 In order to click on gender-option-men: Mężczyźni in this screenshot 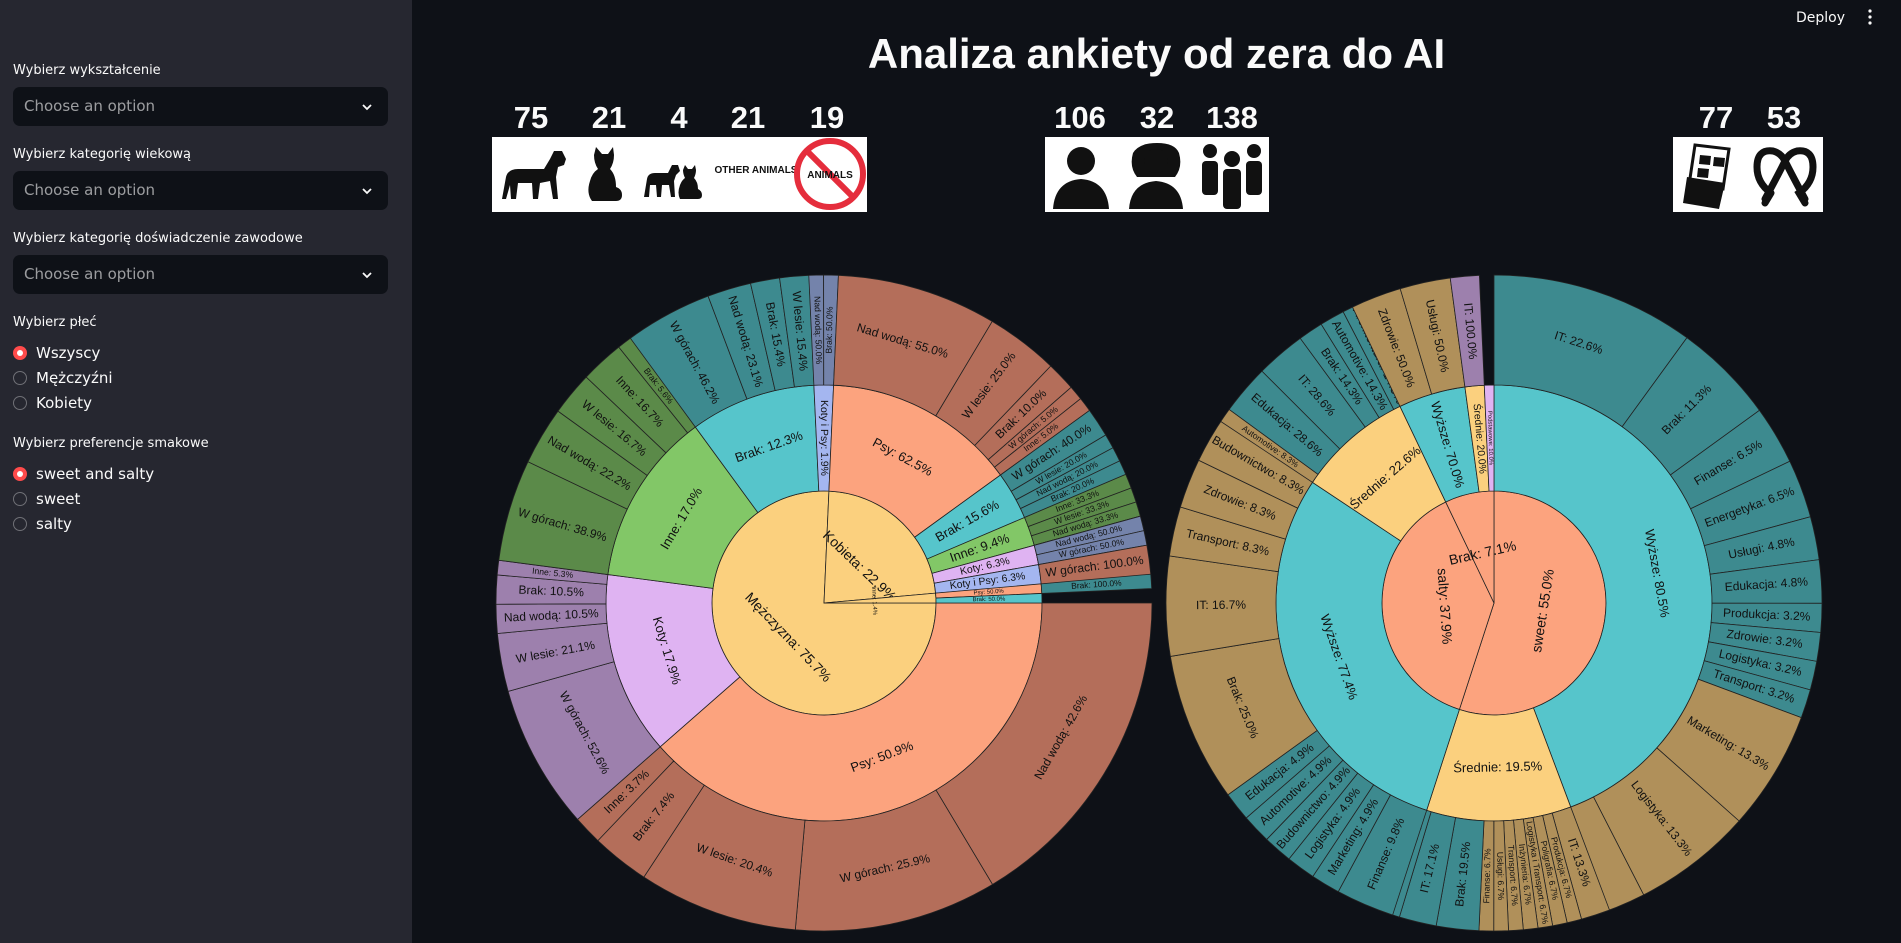, I will do `click(63, 378)`.